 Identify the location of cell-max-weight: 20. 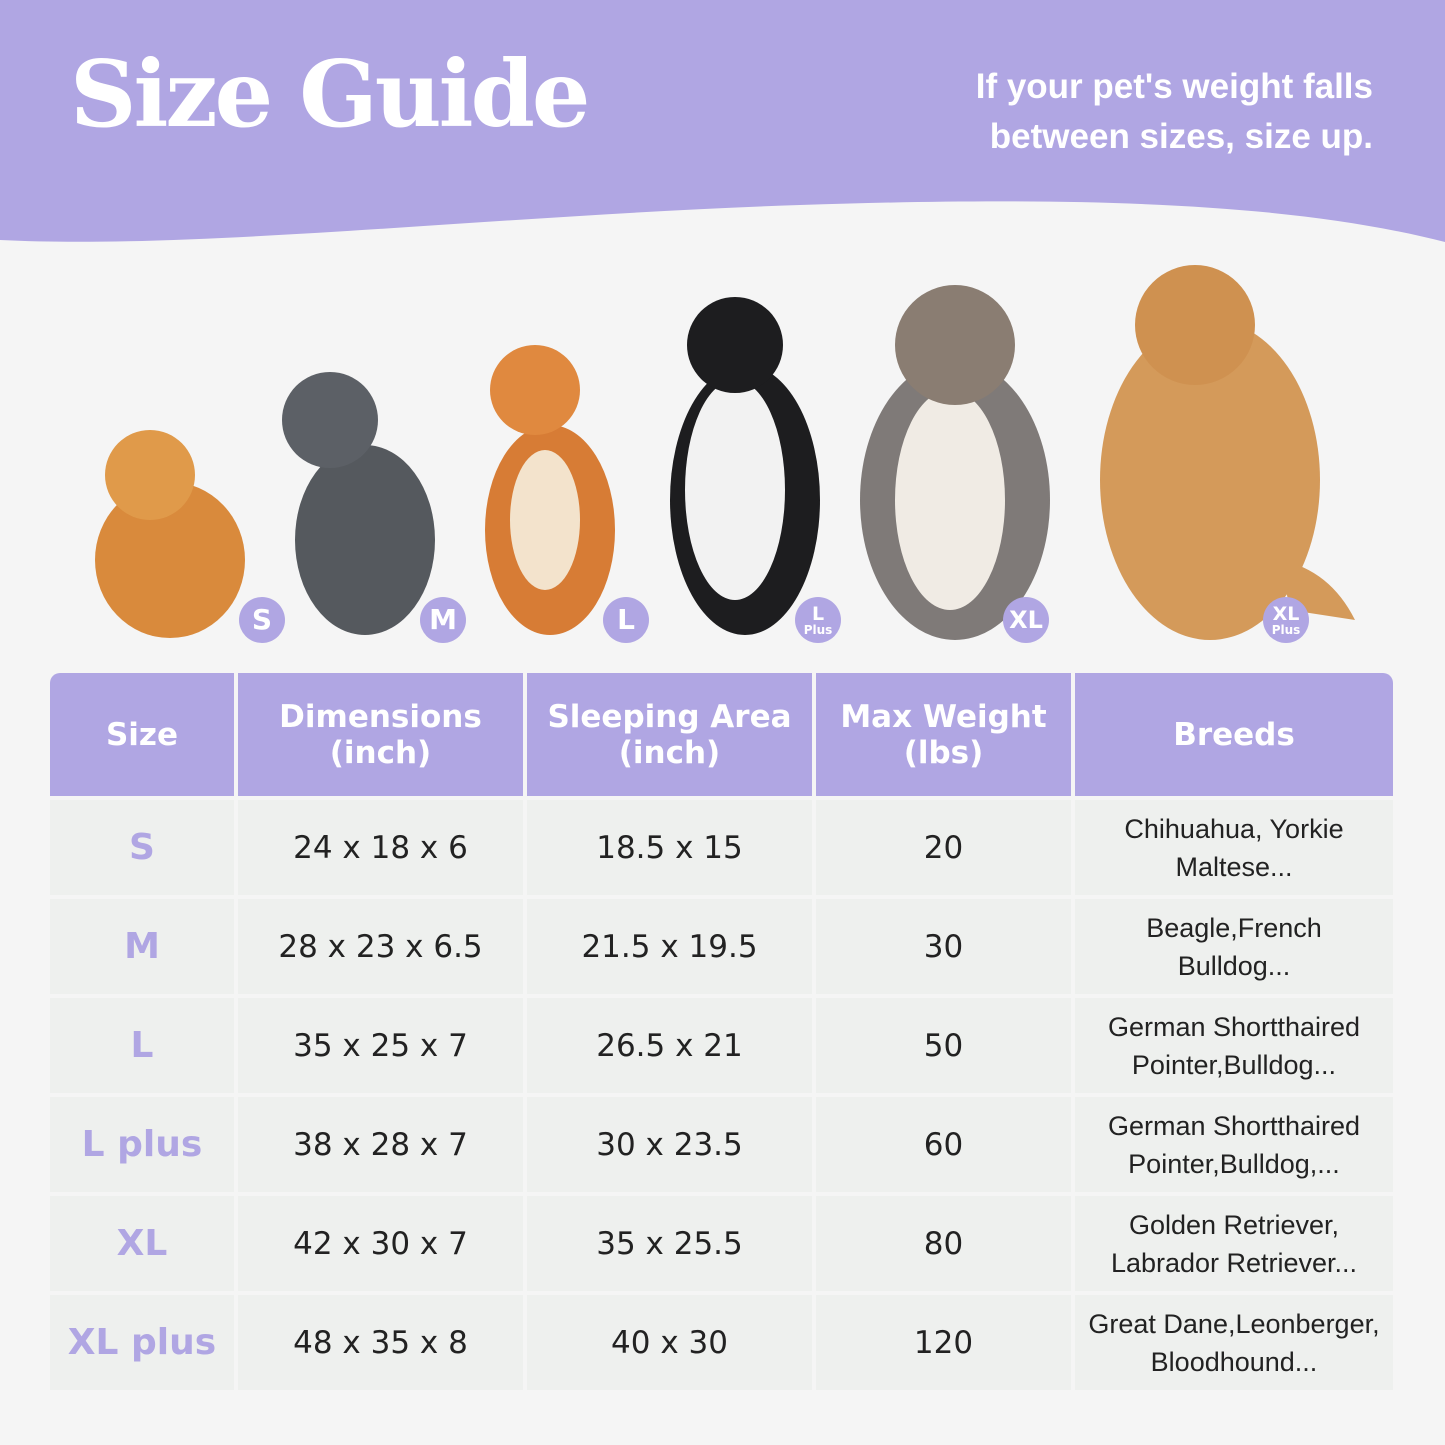
(943, 847).